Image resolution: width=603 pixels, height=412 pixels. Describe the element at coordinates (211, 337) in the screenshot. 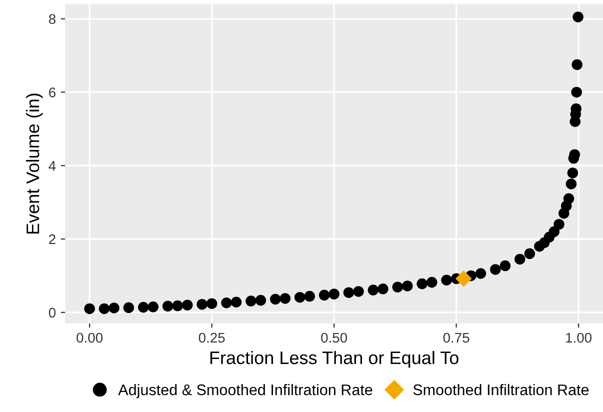

I see `x-tick-label: 0.25` at that location.